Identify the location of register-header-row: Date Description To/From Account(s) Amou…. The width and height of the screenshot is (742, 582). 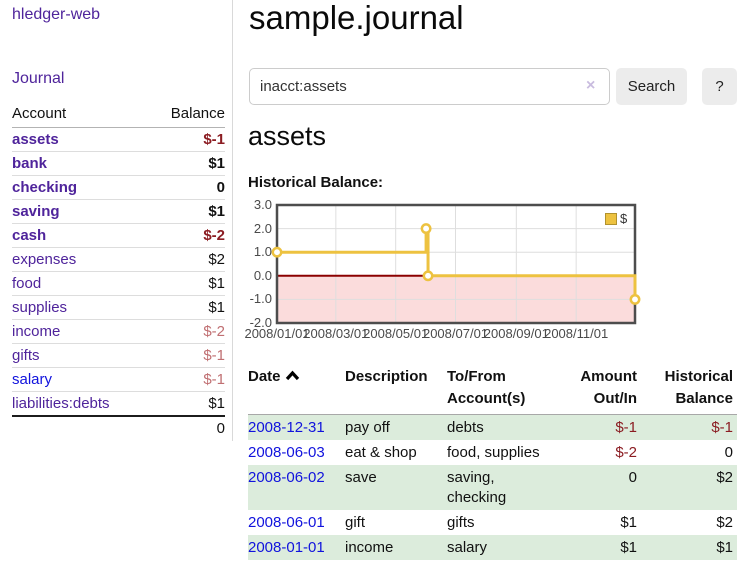
(492, 388).